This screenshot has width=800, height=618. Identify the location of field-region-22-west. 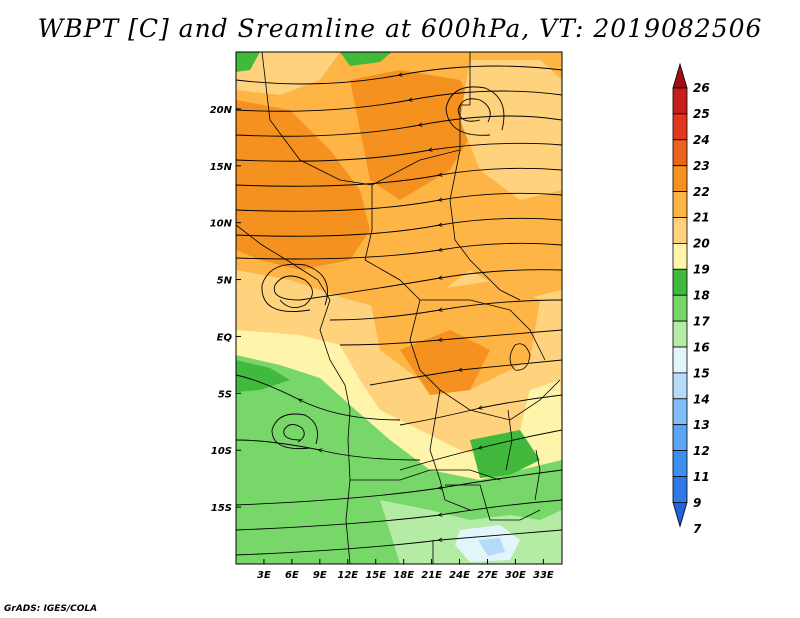
(303, 185).